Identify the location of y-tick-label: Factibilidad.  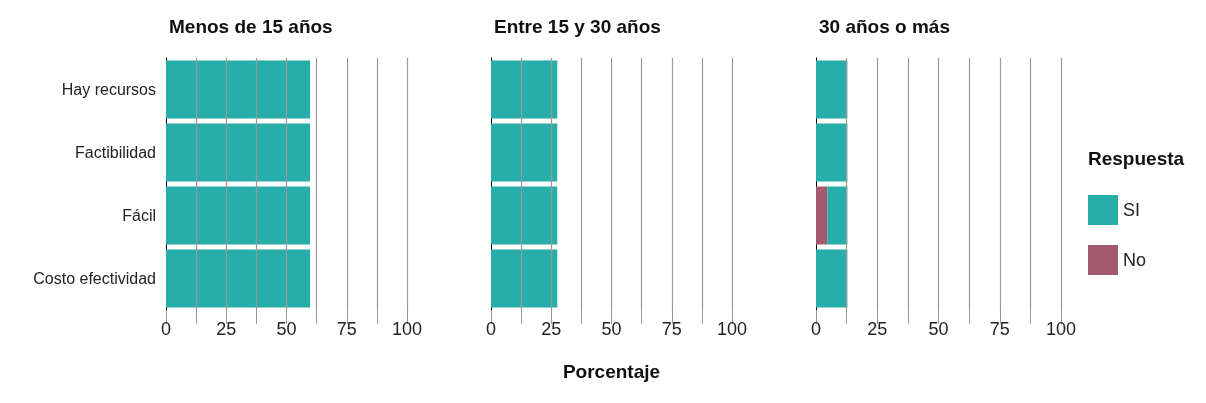
(115, 152).